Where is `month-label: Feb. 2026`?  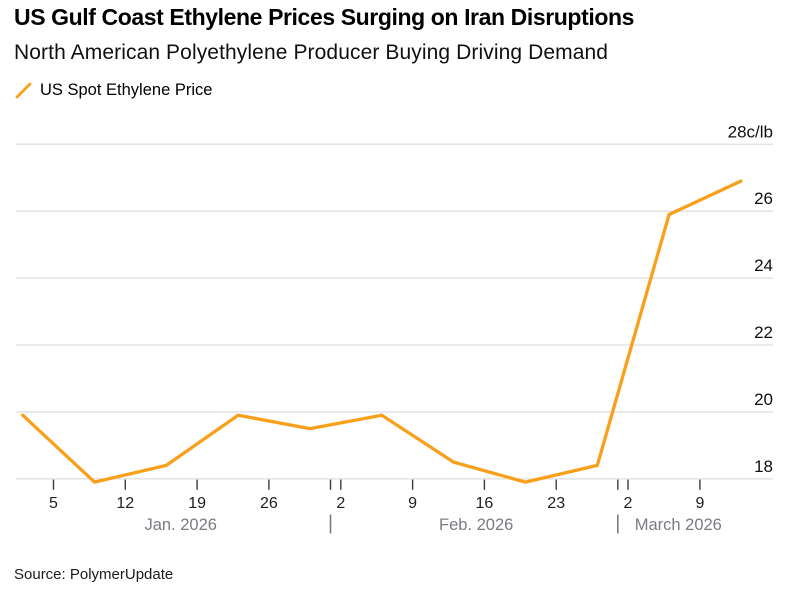 month-label: Feb. 2026 is located at coordinates (476, 525).